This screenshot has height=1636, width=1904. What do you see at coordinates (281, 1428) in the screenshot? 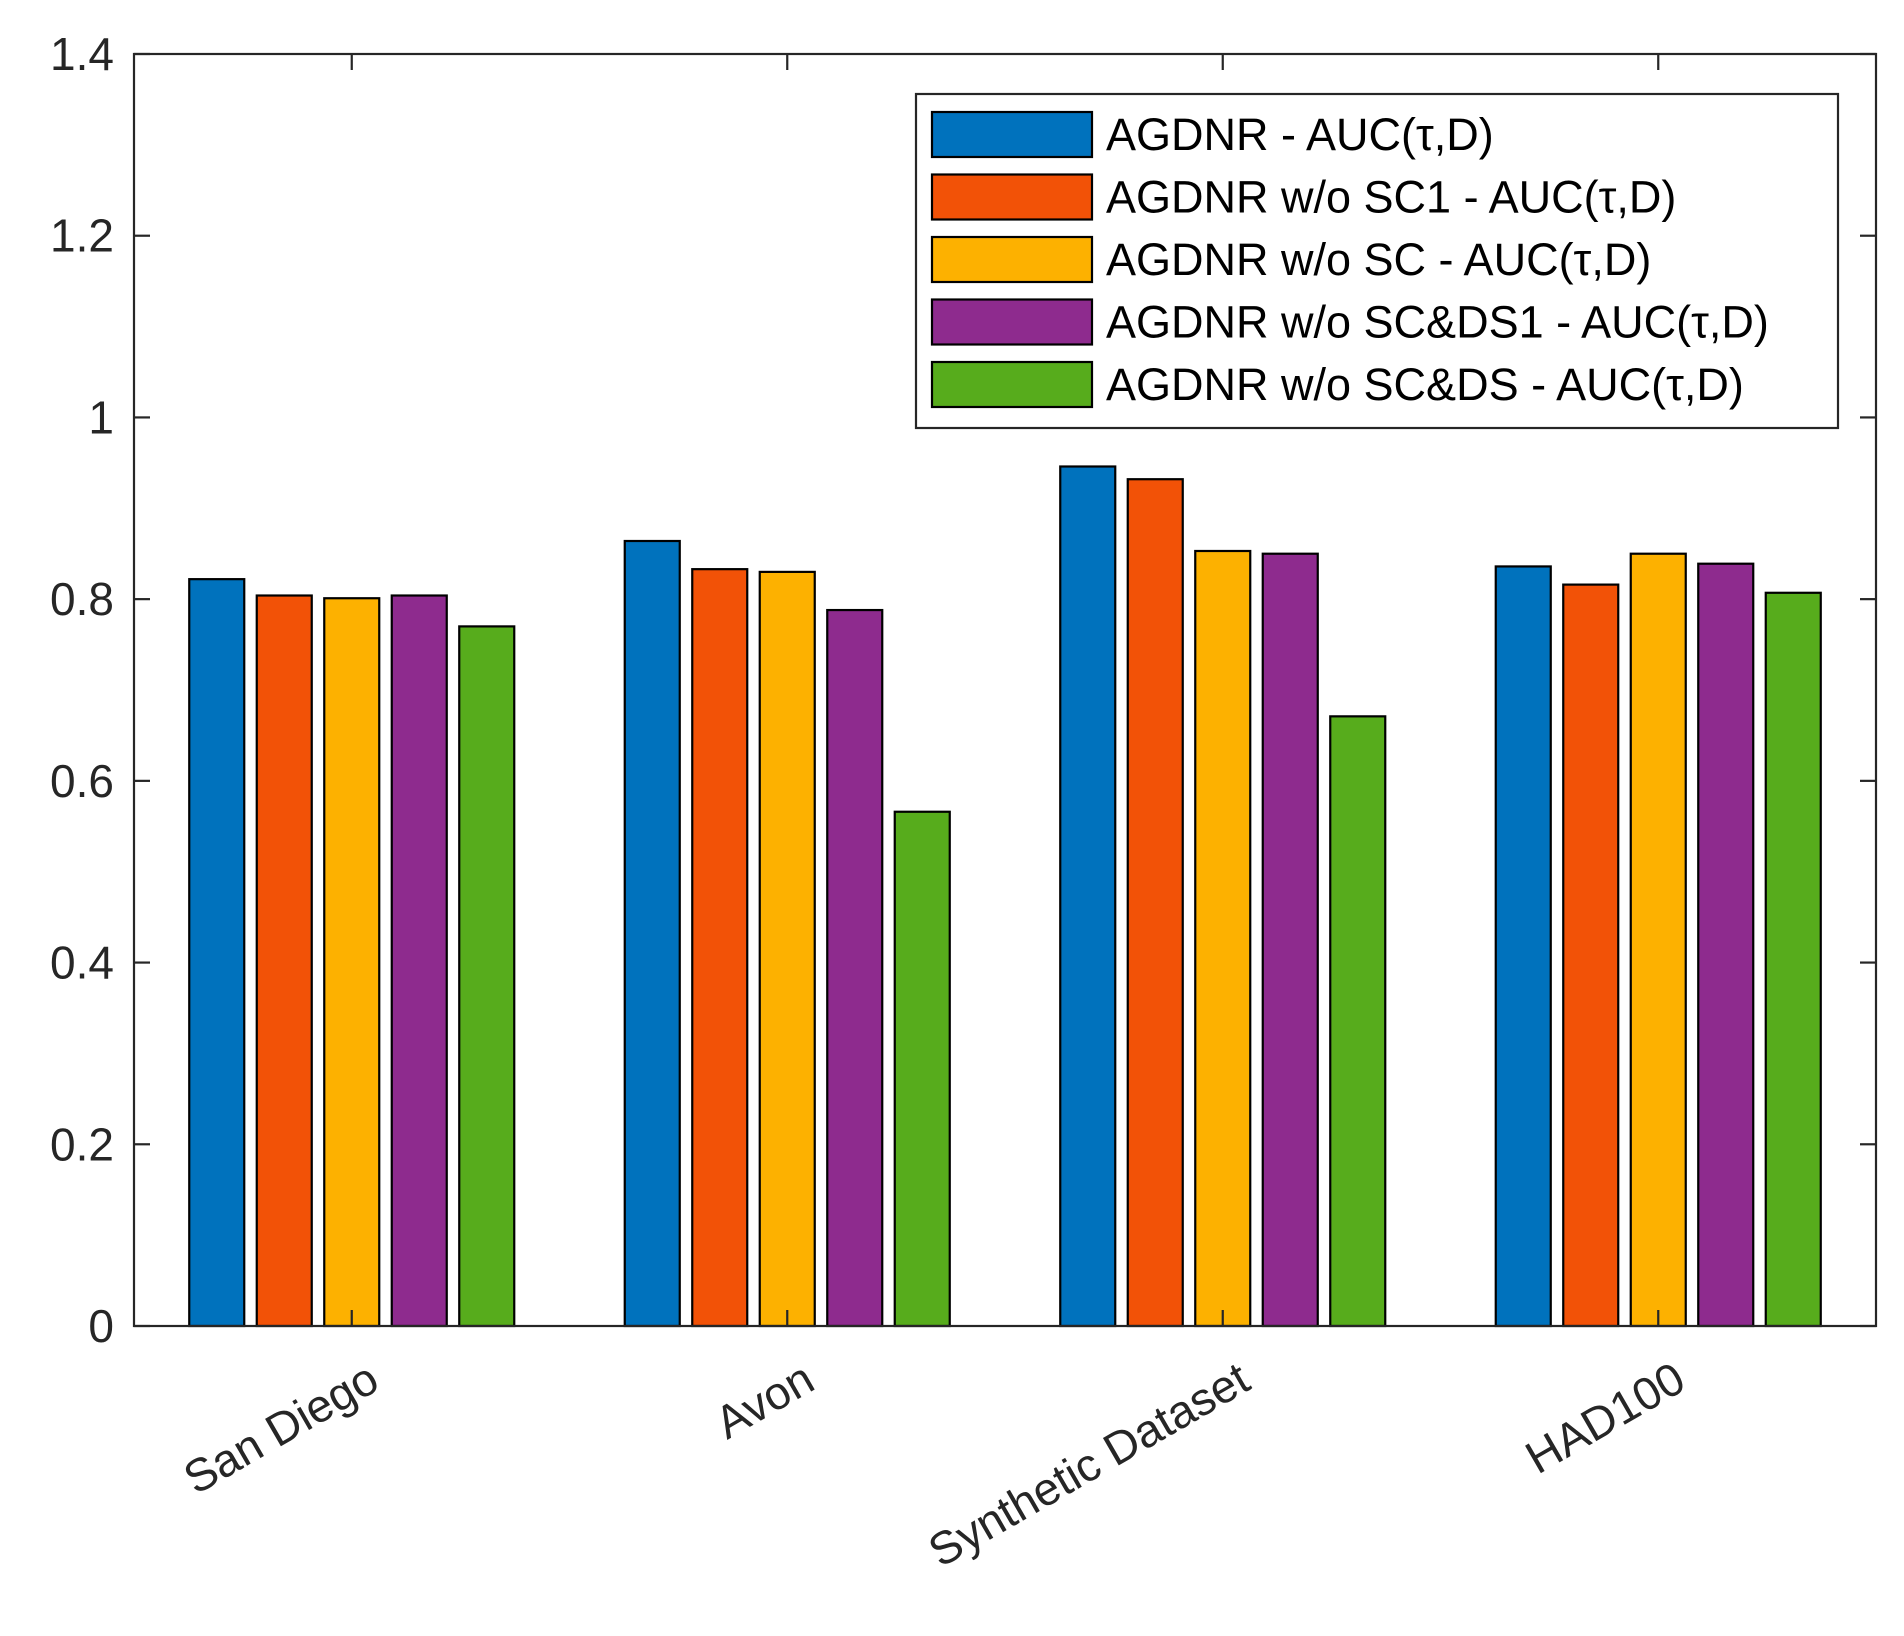
I see `x-tick-label: San Diego` at bounding box center [281, 1428].